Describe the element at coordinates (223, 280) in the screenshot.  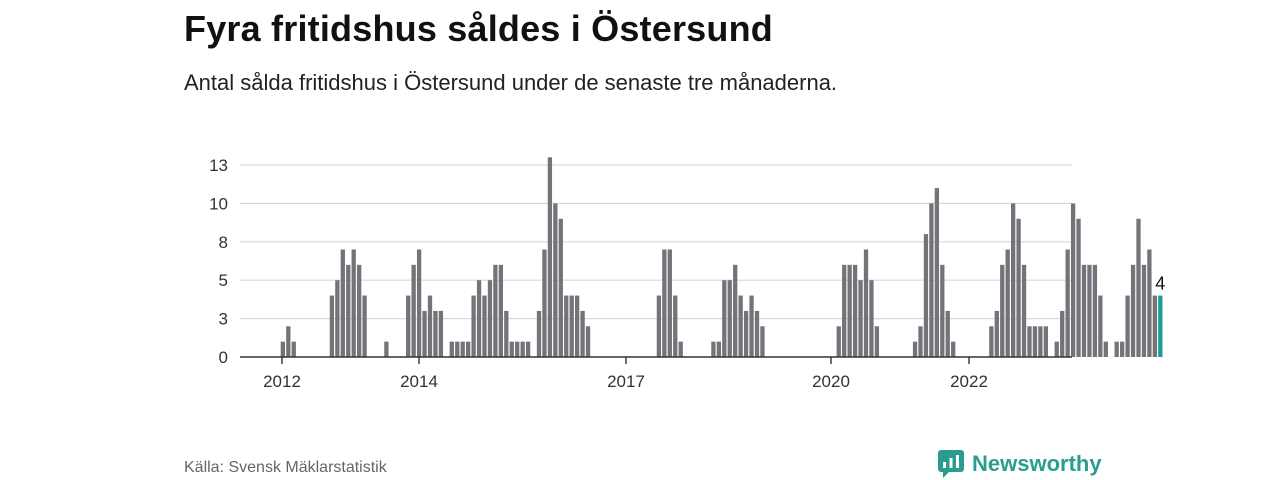
I see `y-tick-label: 5` at that location.